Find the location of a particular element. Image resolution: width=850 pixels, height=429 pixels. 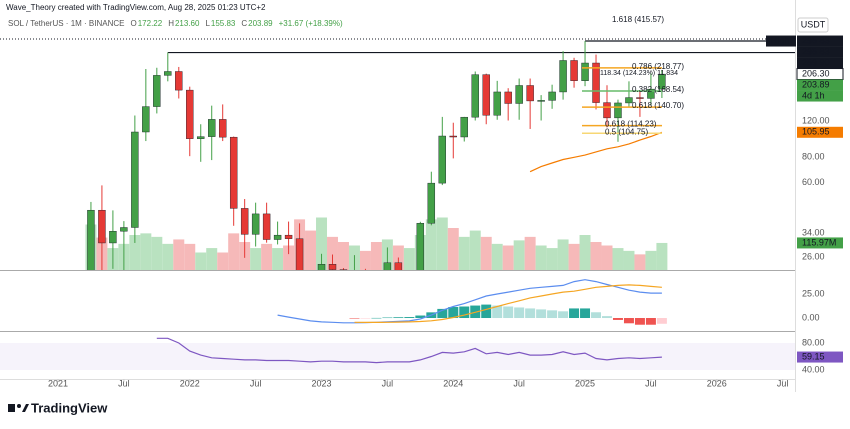

legend-value: 213.60 is located at coordinates (187, 23).